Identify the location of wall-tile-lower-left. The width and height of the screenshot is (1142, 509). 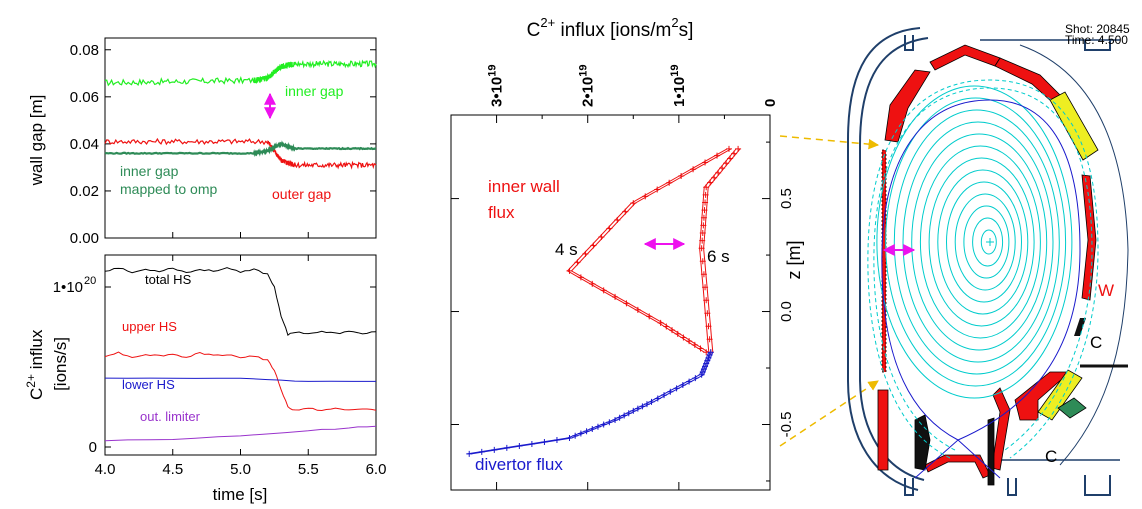
(883, 430).